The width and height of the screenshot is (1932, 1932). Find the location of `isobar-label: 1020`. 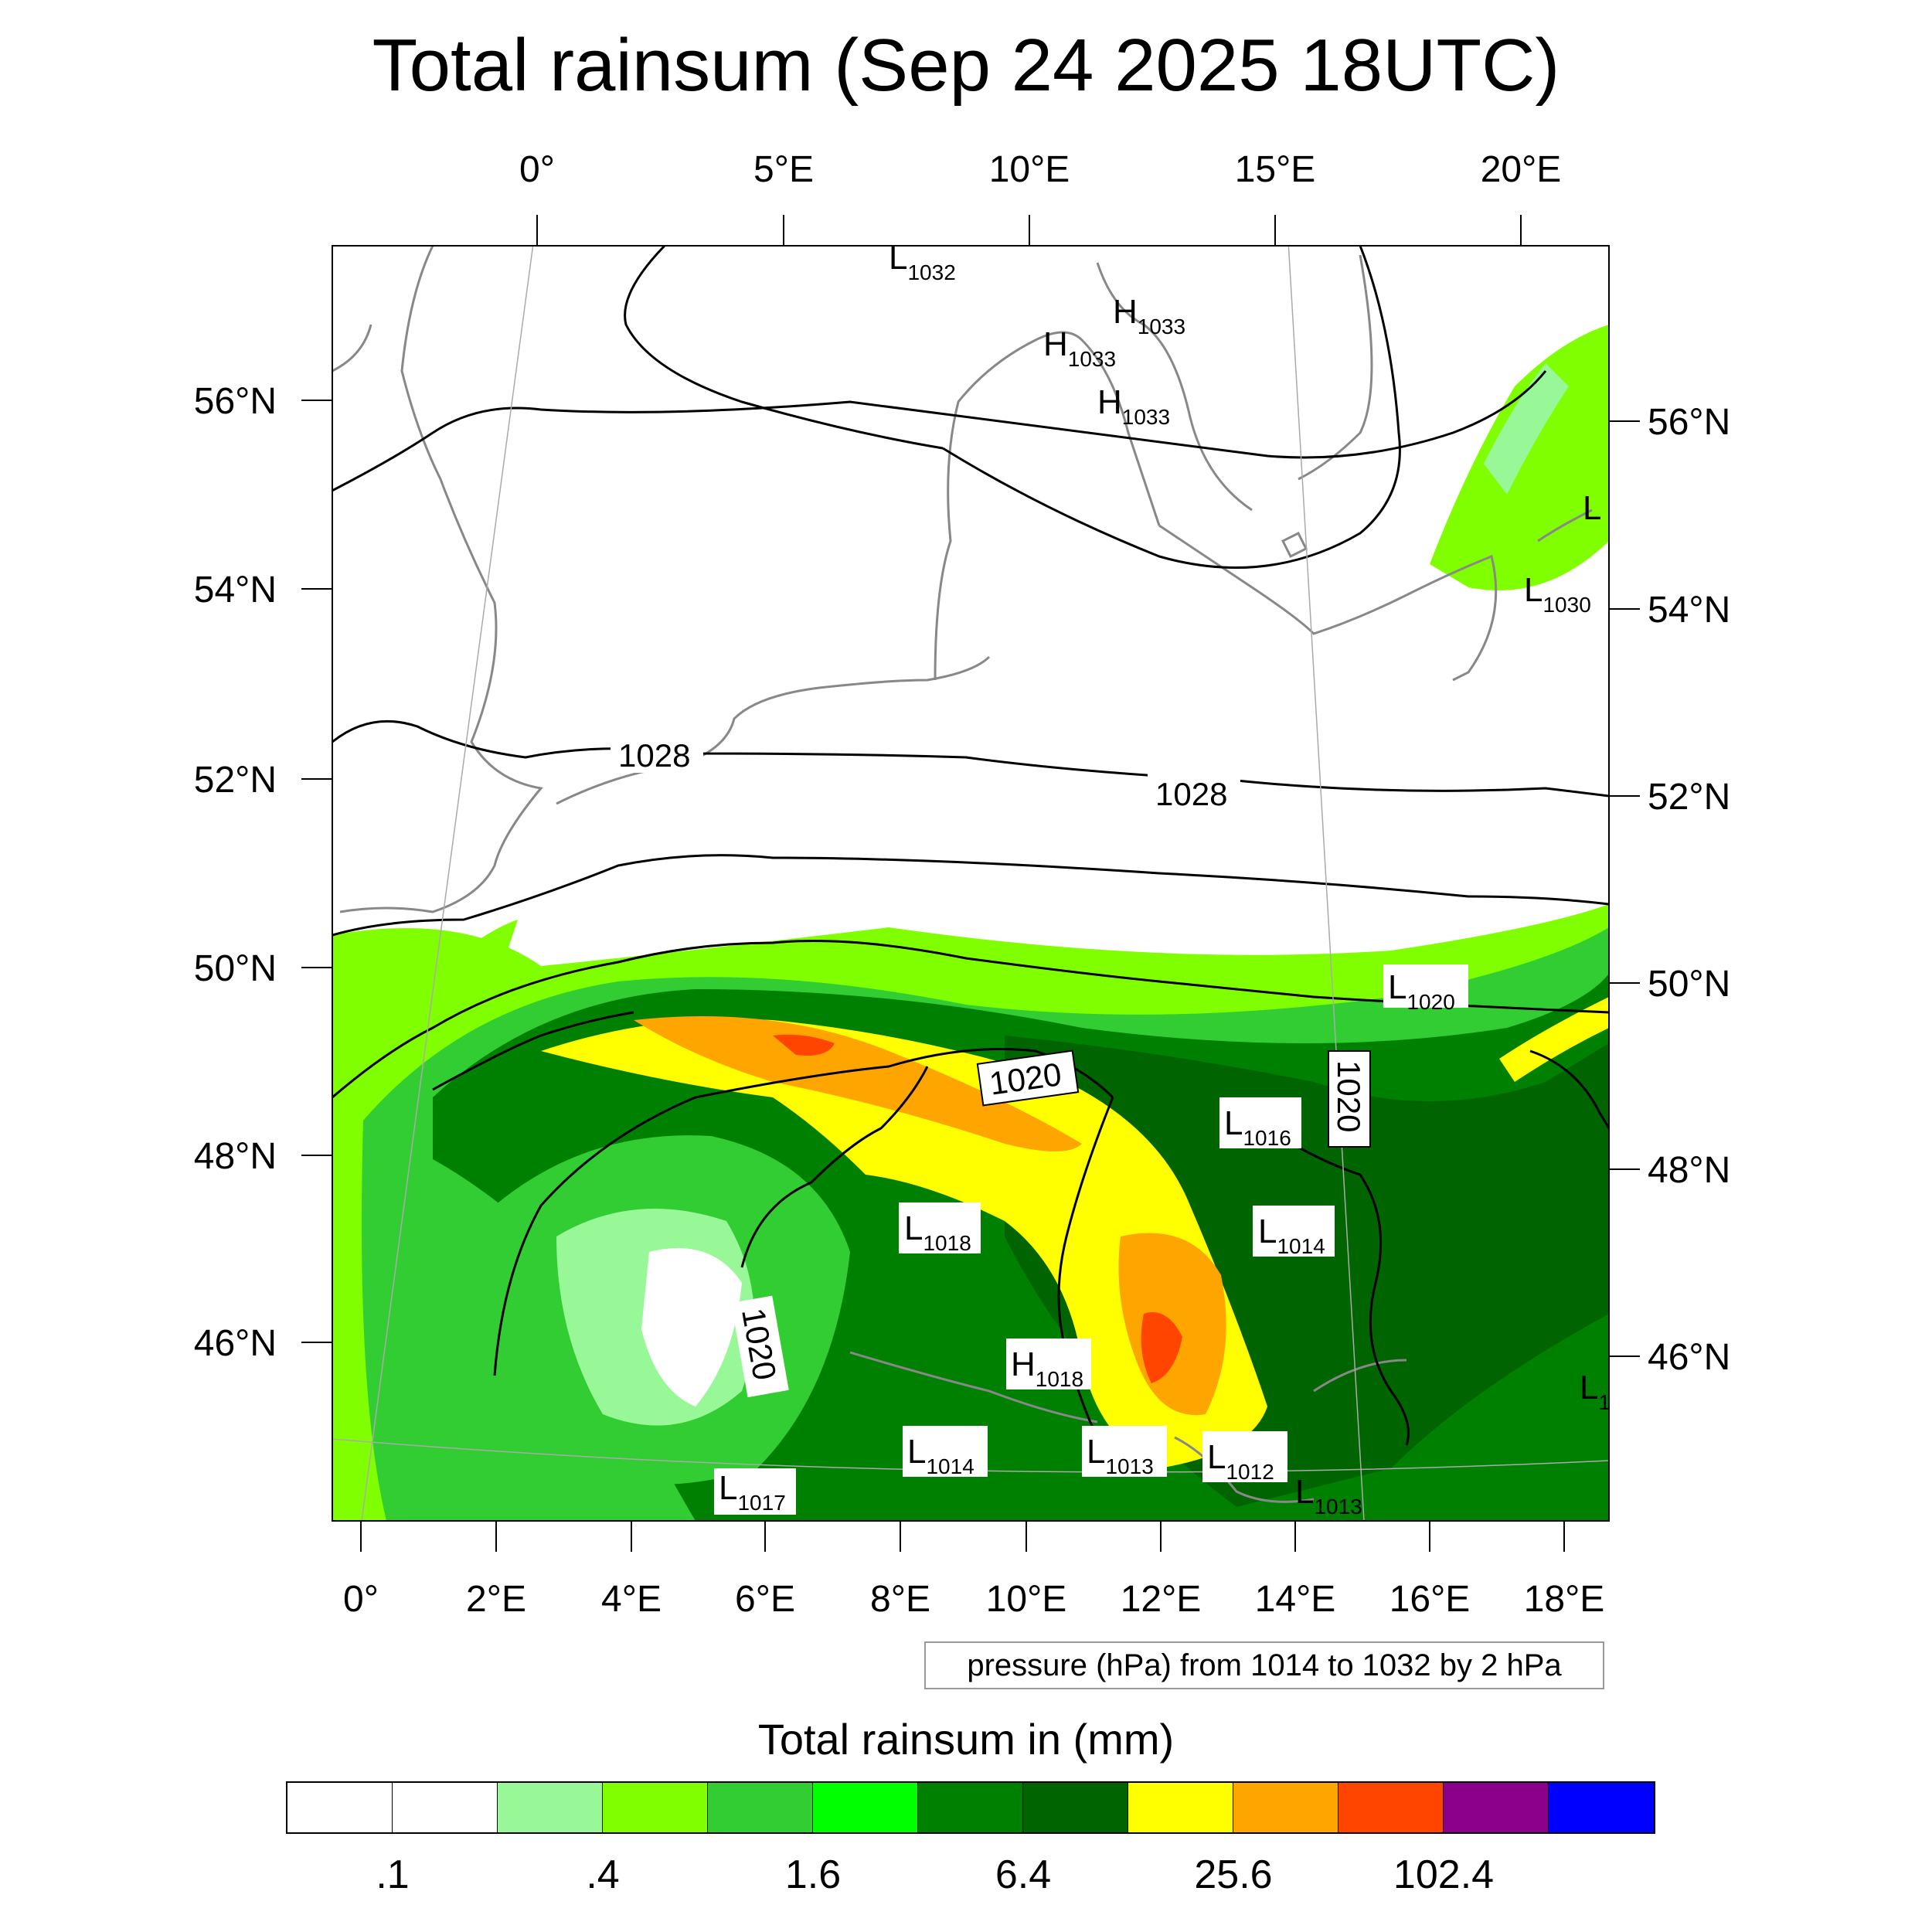

isobar-label: 1020 is located at coordinates (1349, 1096).